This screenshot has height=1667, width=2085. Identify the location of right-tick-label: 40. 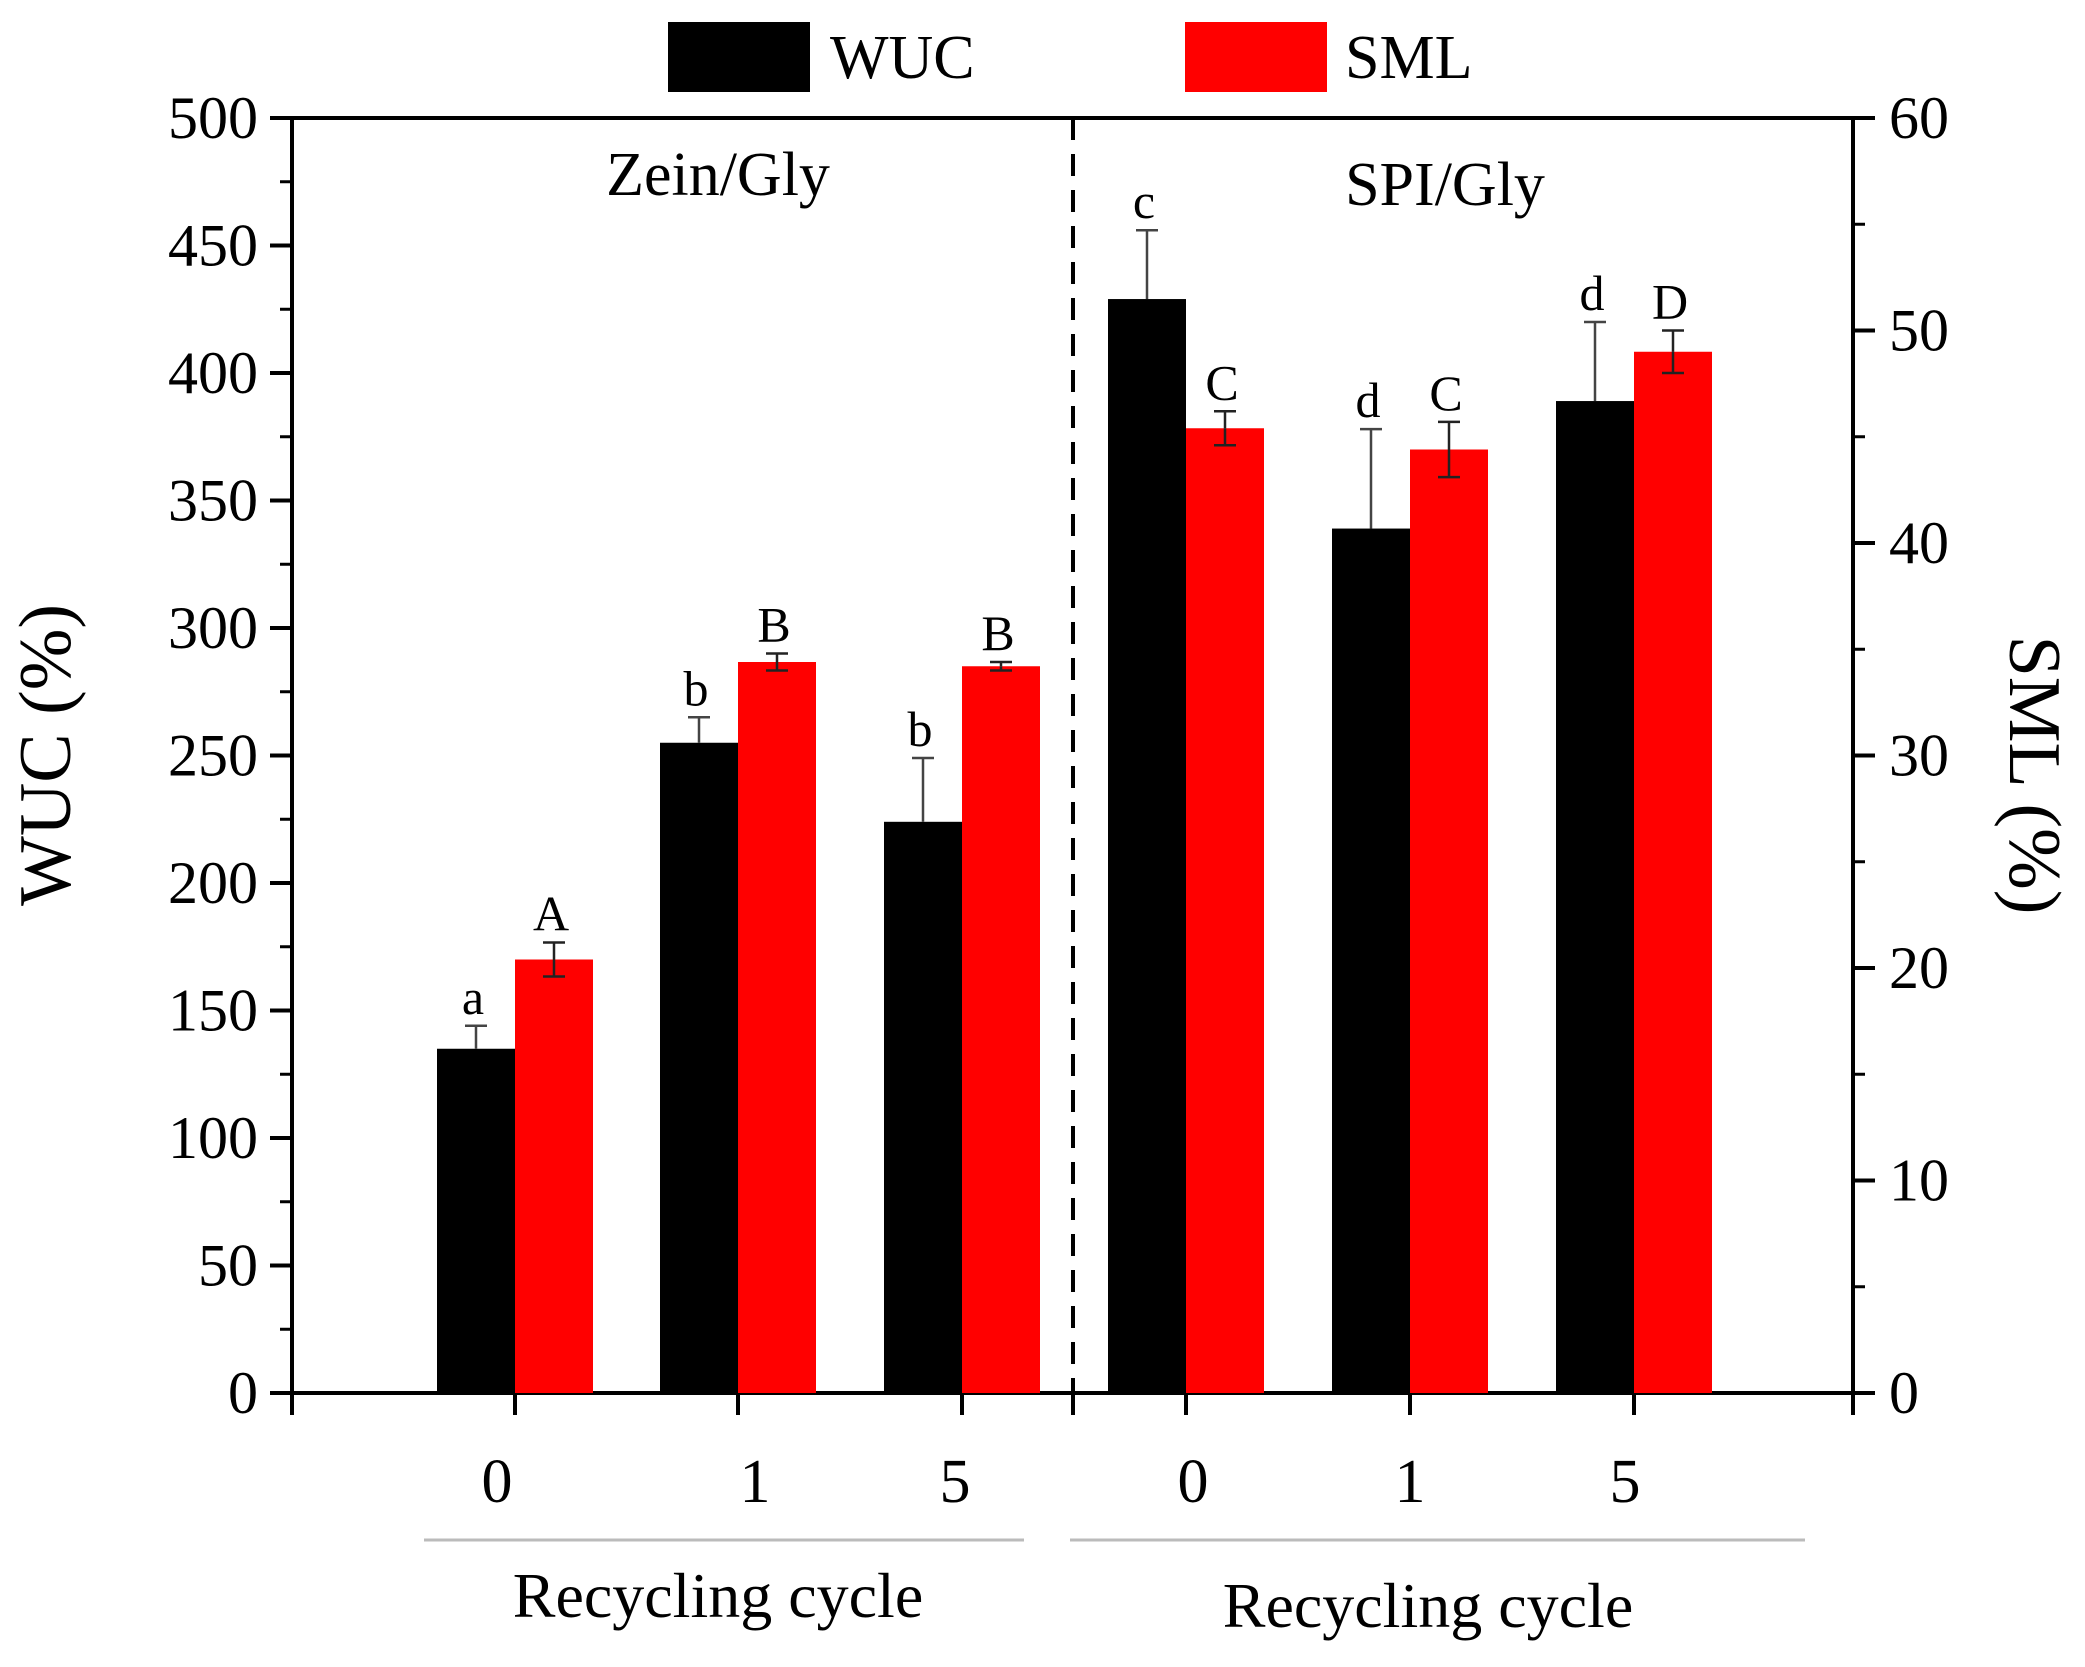
(1919, 543).